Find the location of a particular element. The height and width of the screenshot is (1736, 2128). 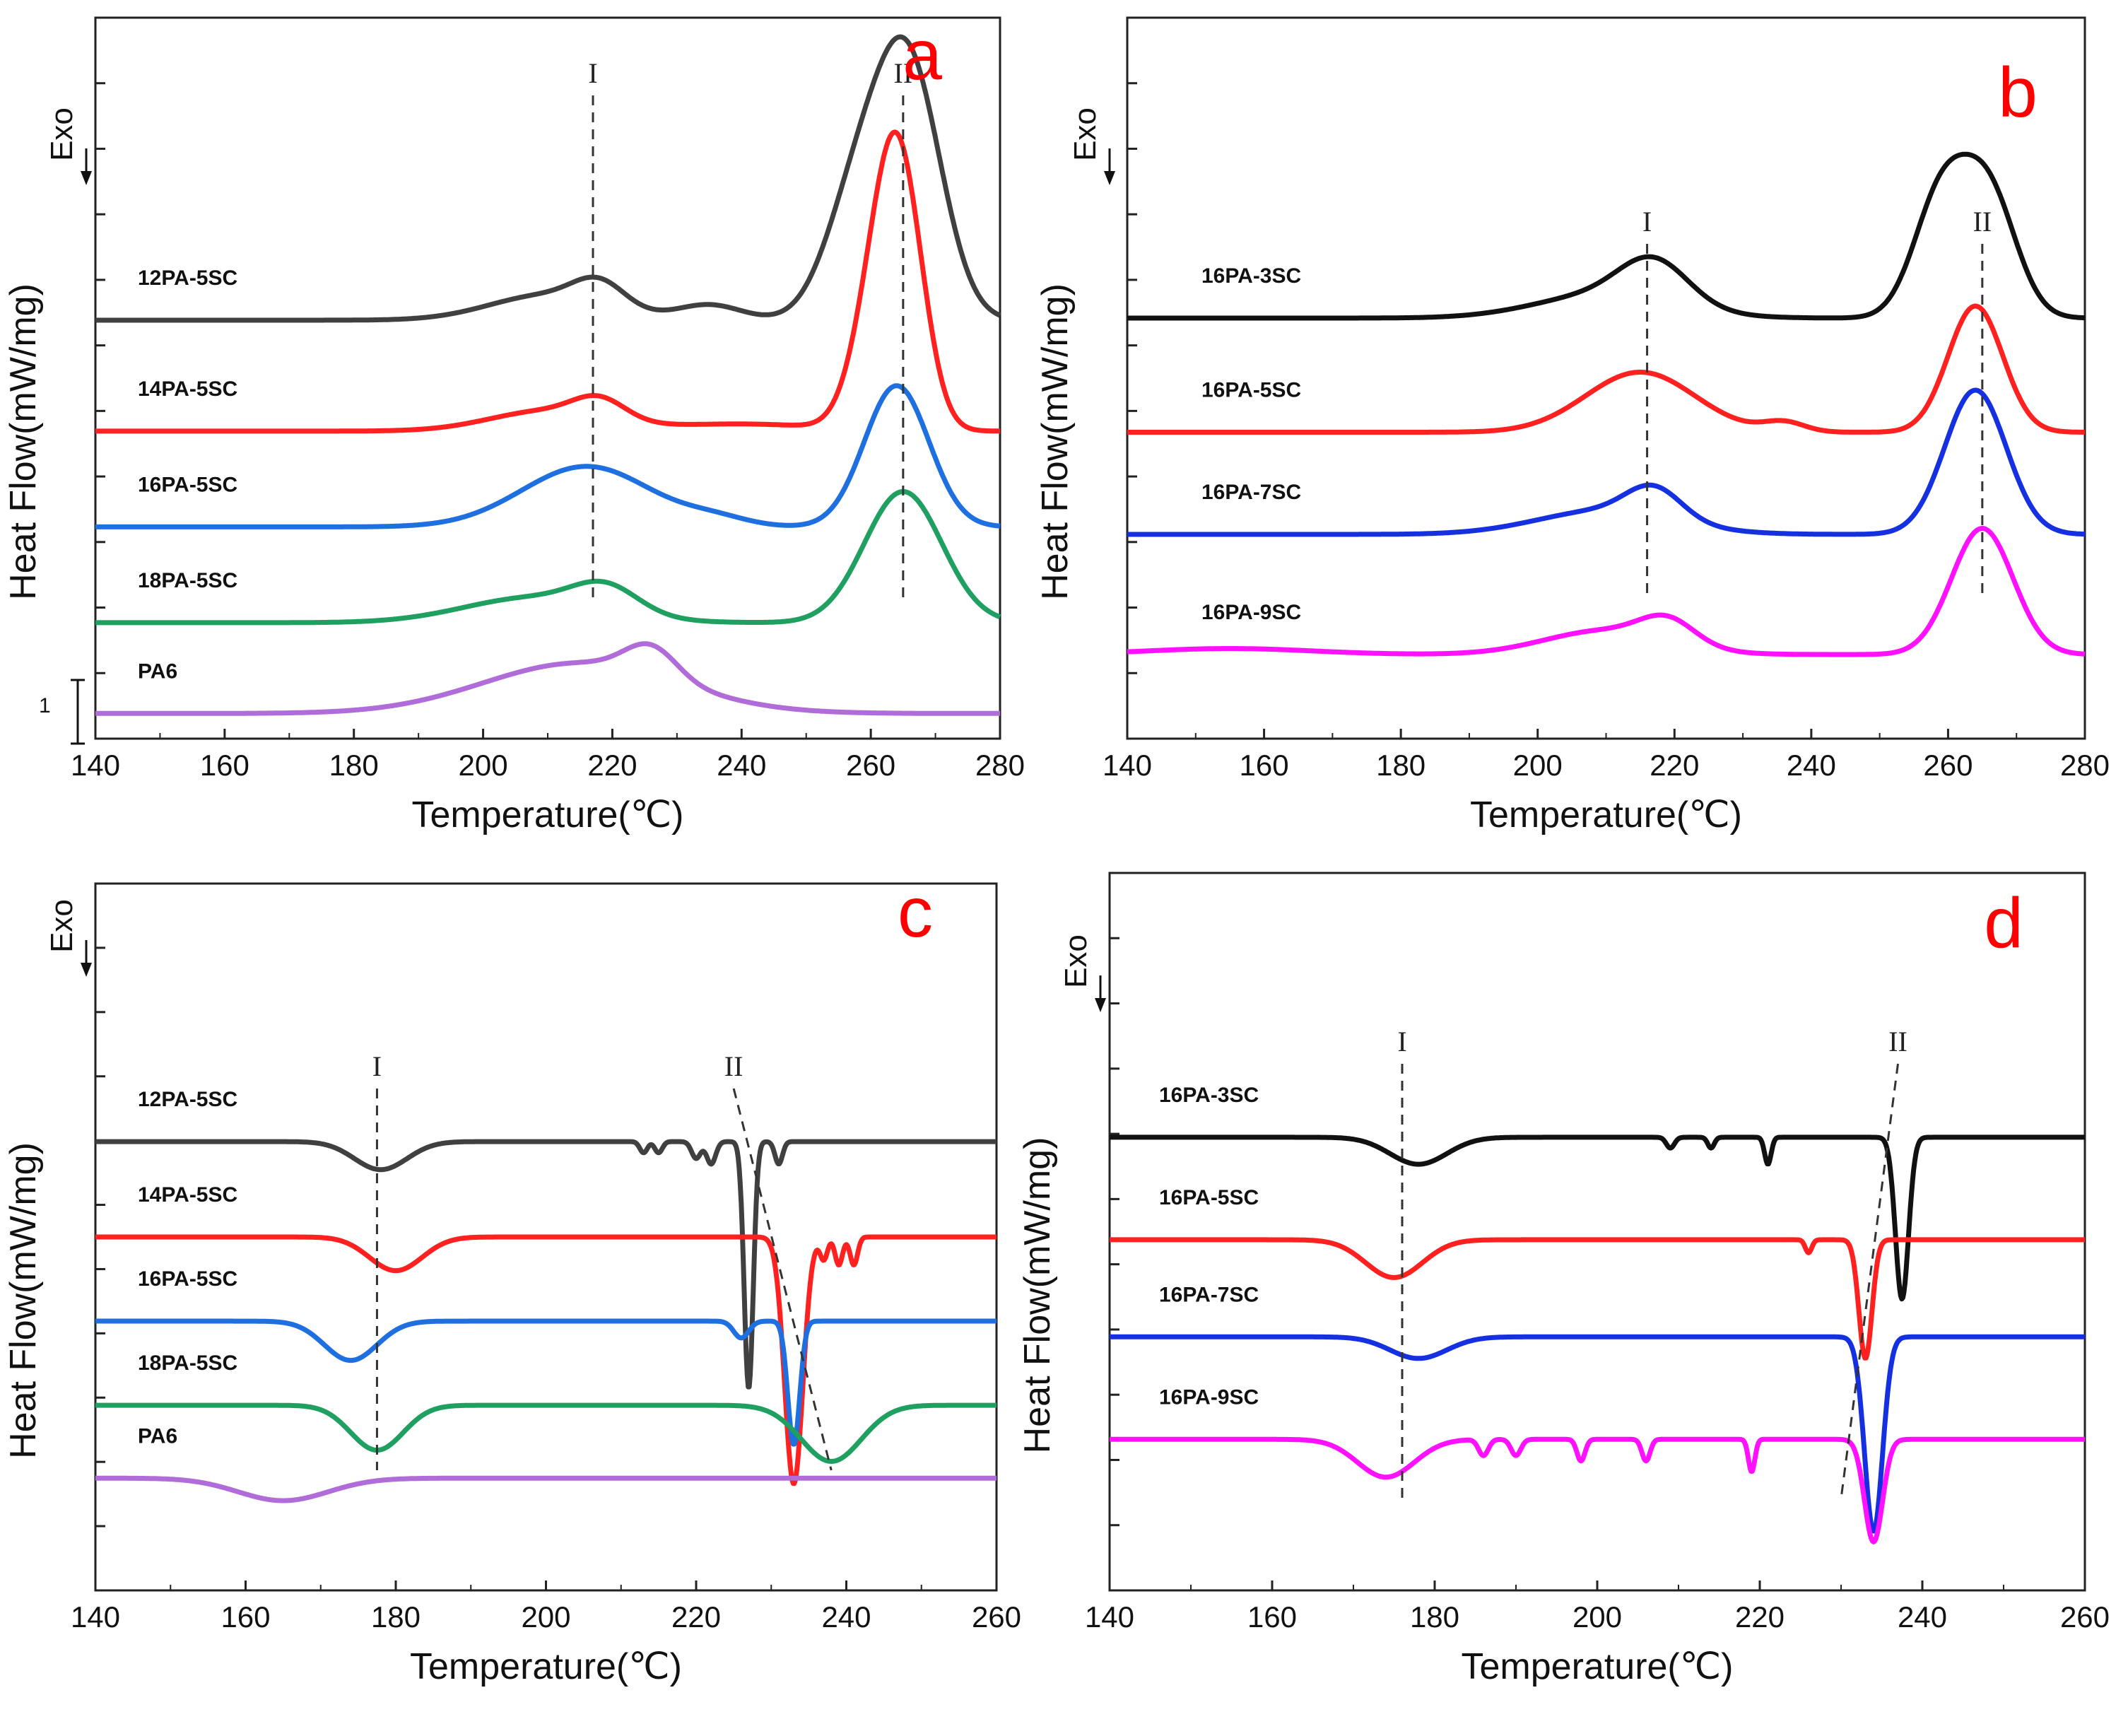

panel-letter: d is located at coordinates (2004, 923).